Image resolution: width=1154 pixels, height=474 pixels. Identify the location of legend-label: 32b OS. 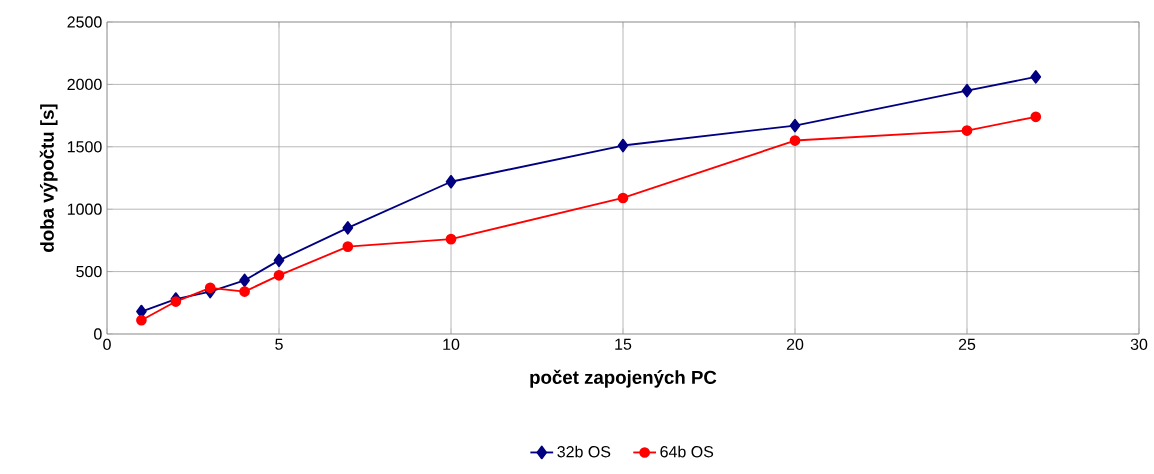
(584, 451).